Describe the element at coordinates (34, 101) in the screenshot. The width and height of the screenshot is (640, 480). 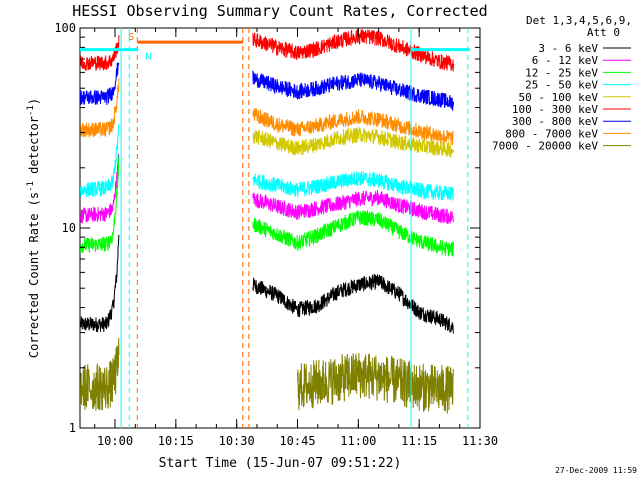
I see `y-axis-label-end: )` at that location.